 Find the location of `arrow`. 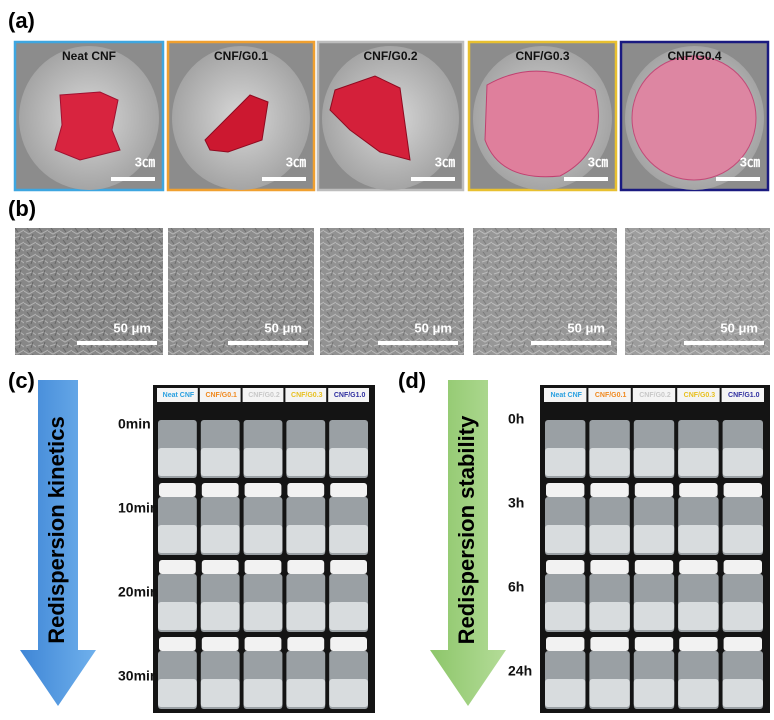

arrow is located at coordinates (468, 543).